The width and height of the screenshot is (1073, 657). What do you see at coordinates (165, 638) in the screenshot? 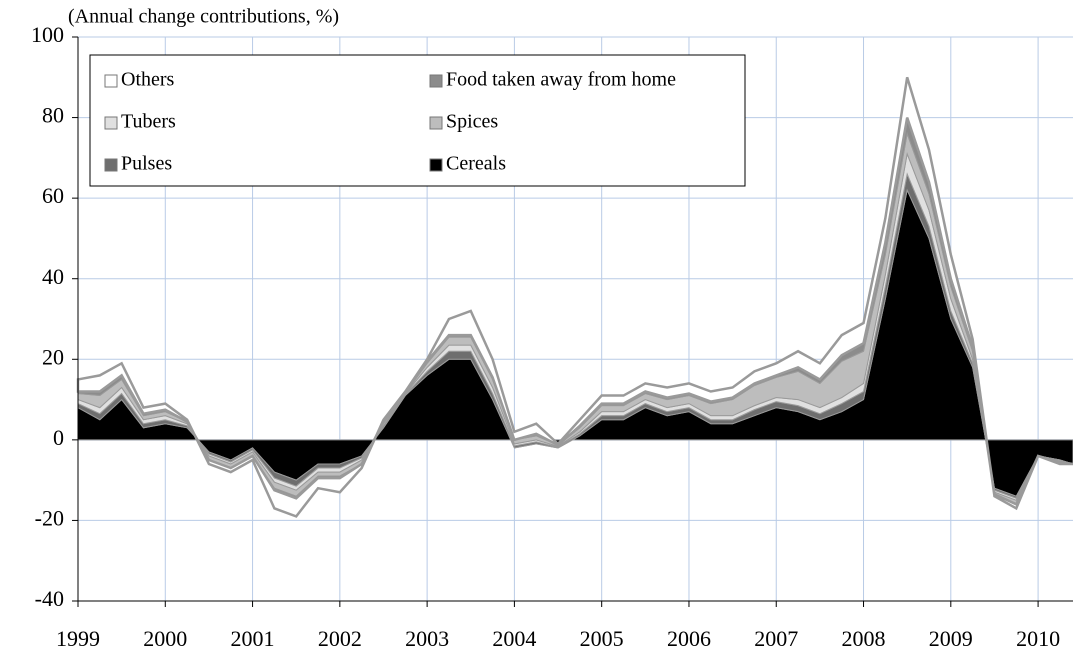
I see `x-tick-label: 2000` at bounding box center [165, 638].